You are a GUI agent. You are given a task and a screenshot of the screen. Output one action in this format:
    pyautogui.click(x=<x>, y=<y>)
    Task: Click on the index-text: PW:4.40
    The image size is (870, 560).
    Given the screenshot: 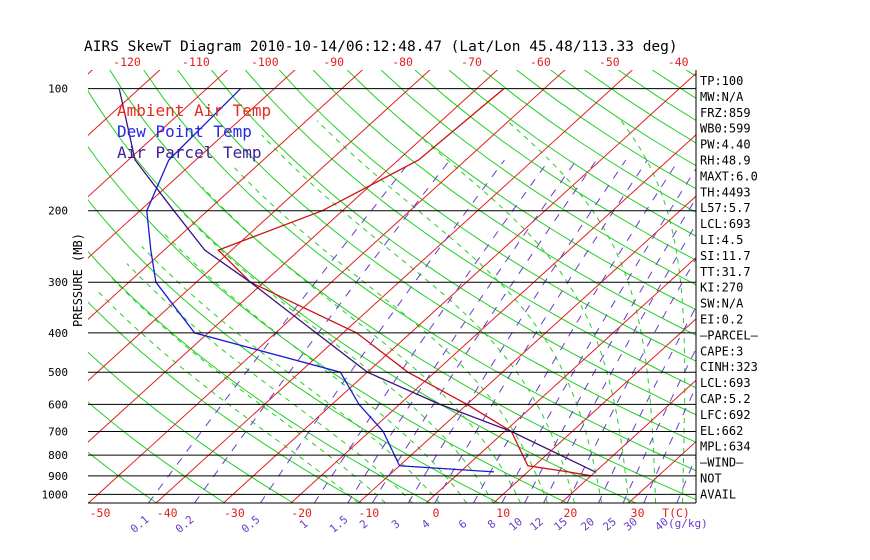 What is the action you would take?
    pyautogui.click(x=725, y=145)
    